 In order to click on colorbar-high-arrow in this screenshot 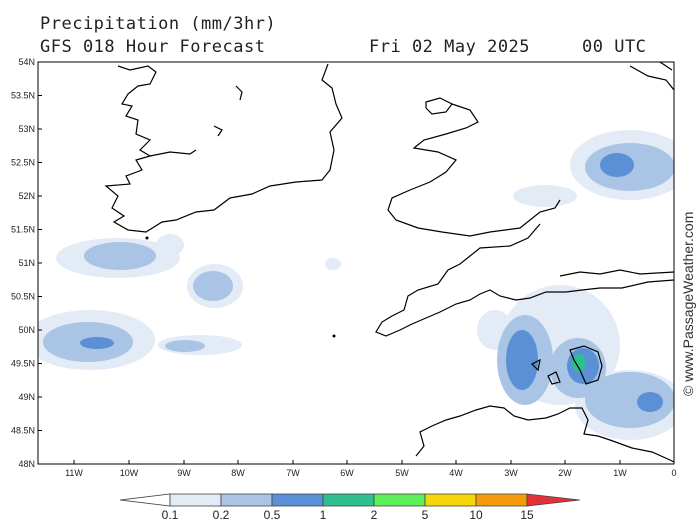, I will do `click(553, 500)`.